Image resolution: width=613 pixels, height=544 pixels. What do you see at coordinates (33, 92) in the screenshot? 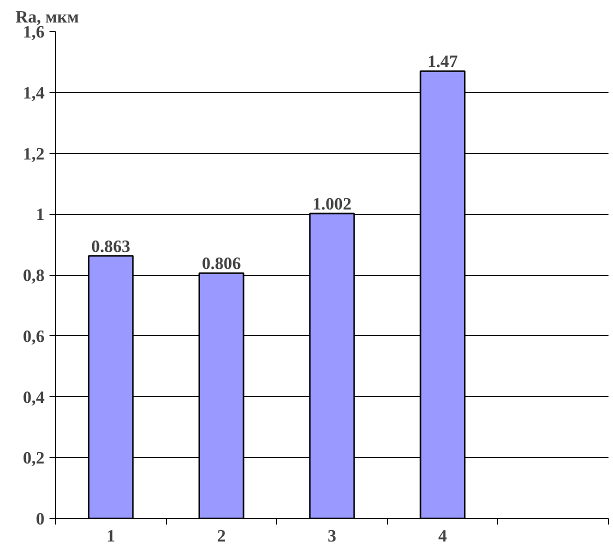
I see `y-tick-label: 1,4` at bounding box center [33, 92].